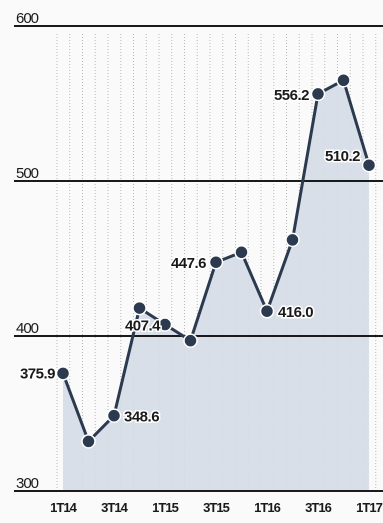  I want to click on data-label: 556.2, so click(291, 95).